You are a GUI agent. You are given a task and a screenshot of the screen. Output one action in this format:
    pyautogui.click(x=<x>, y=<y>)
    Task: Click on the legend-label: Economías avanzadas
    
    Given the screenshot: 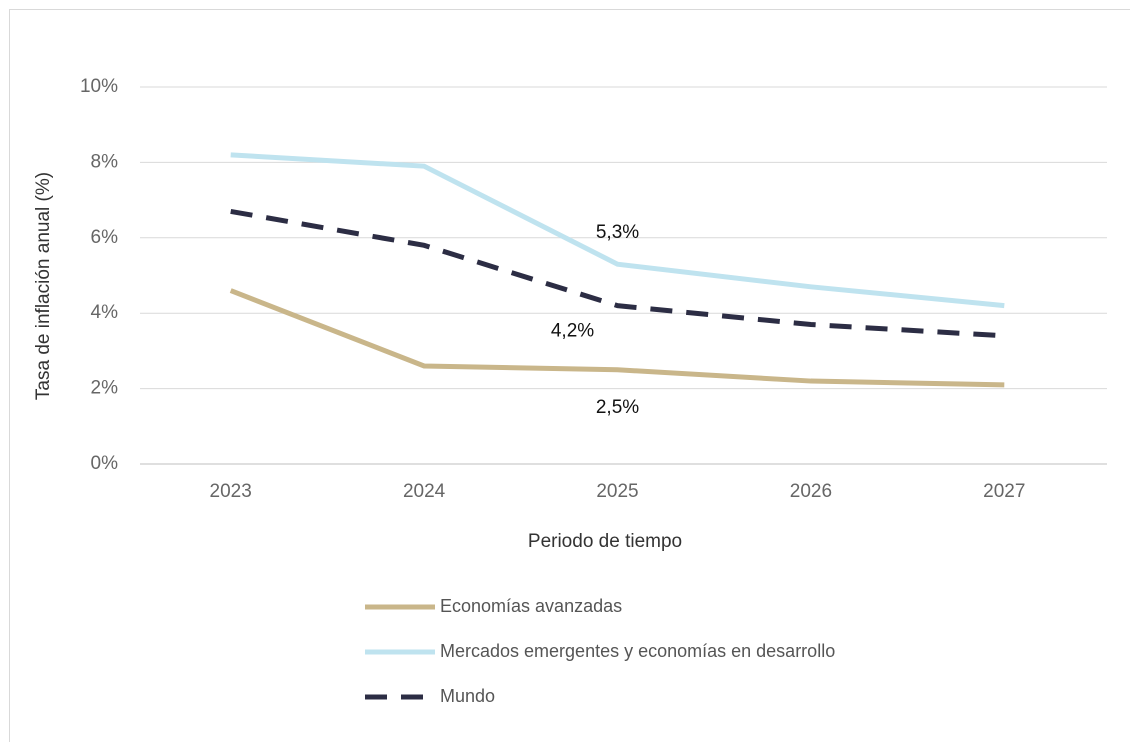 What is the action you would take?
    pyautogui.click(x=531, y=606)
    